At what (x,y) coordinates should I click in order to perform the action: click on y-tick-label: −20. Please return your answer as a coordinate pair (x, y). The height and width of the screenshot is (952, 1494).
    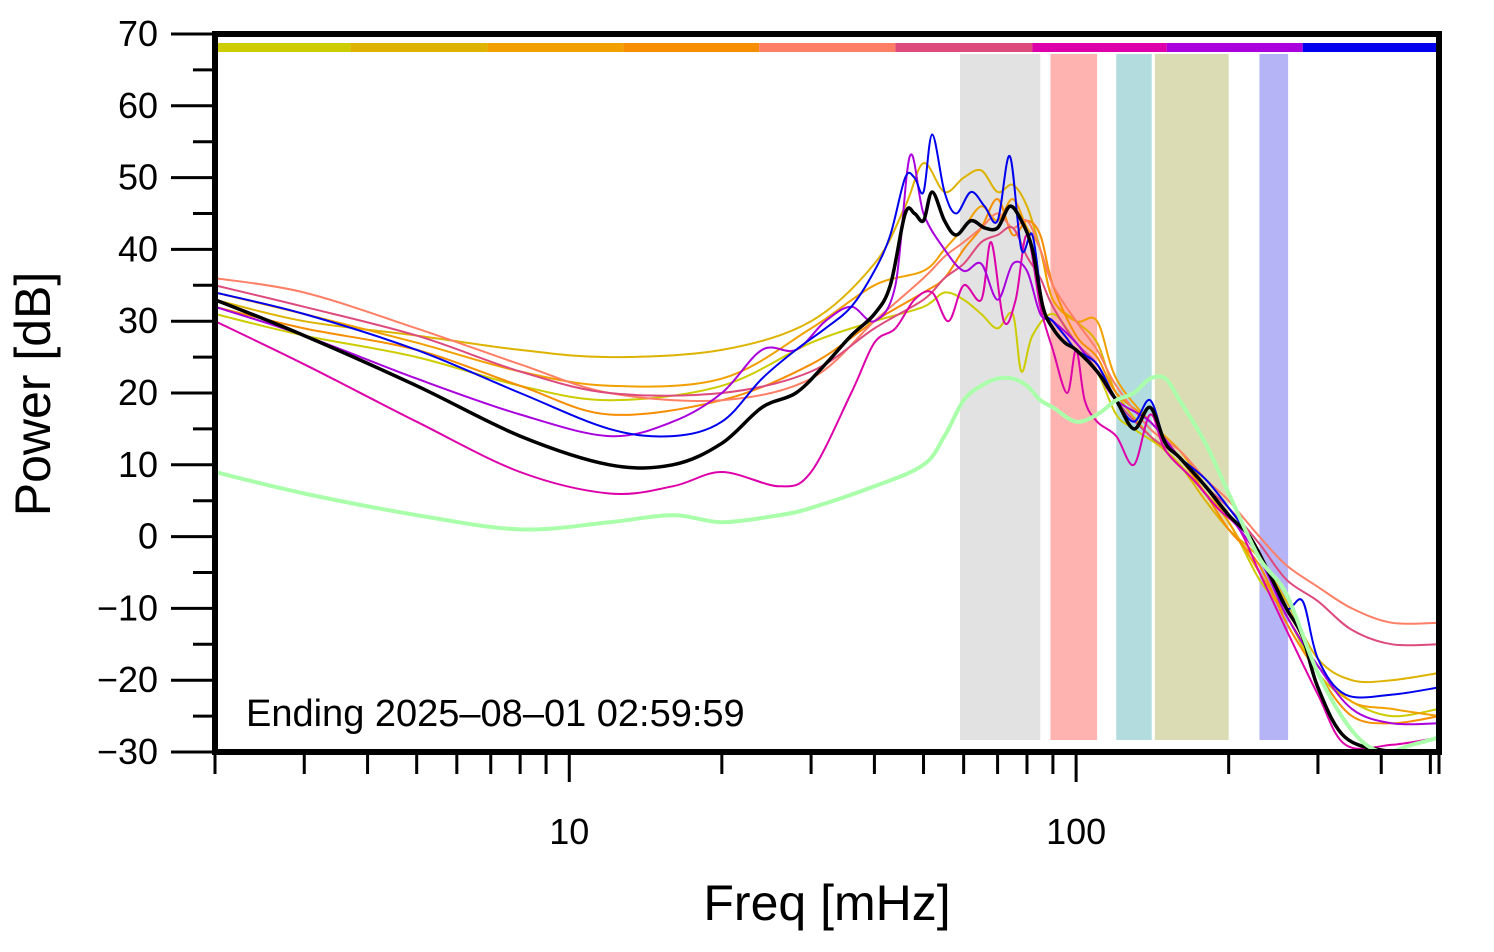
    Looking at the image, I should click on (127, 679).